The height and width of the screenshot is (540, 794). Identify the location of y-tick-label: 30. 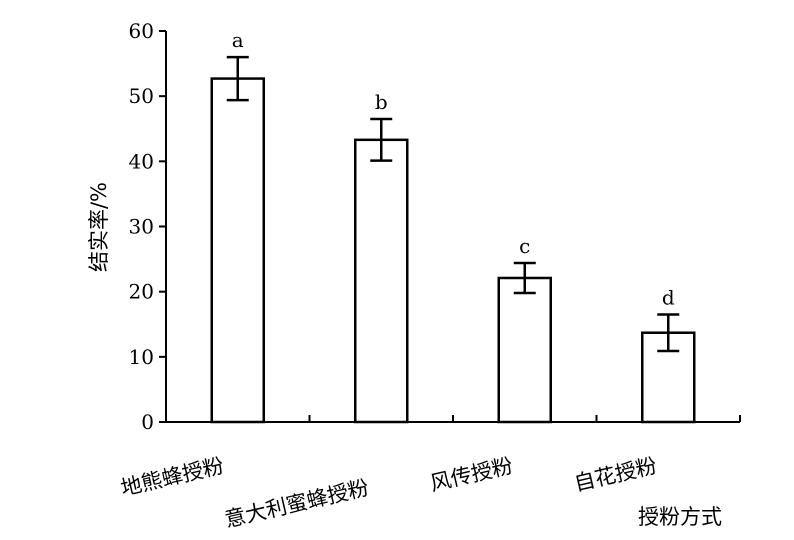
(141, 227).